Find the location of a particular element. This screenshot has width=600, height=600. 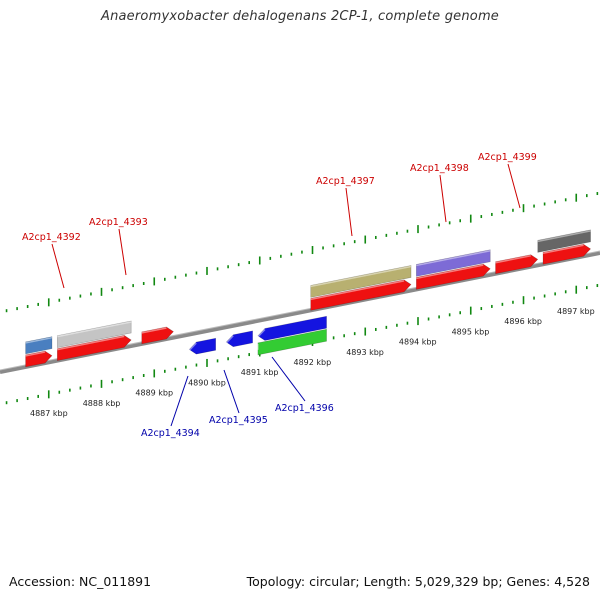

scale-tick-label: 4887 kbp is located at coordinates (49, 413).